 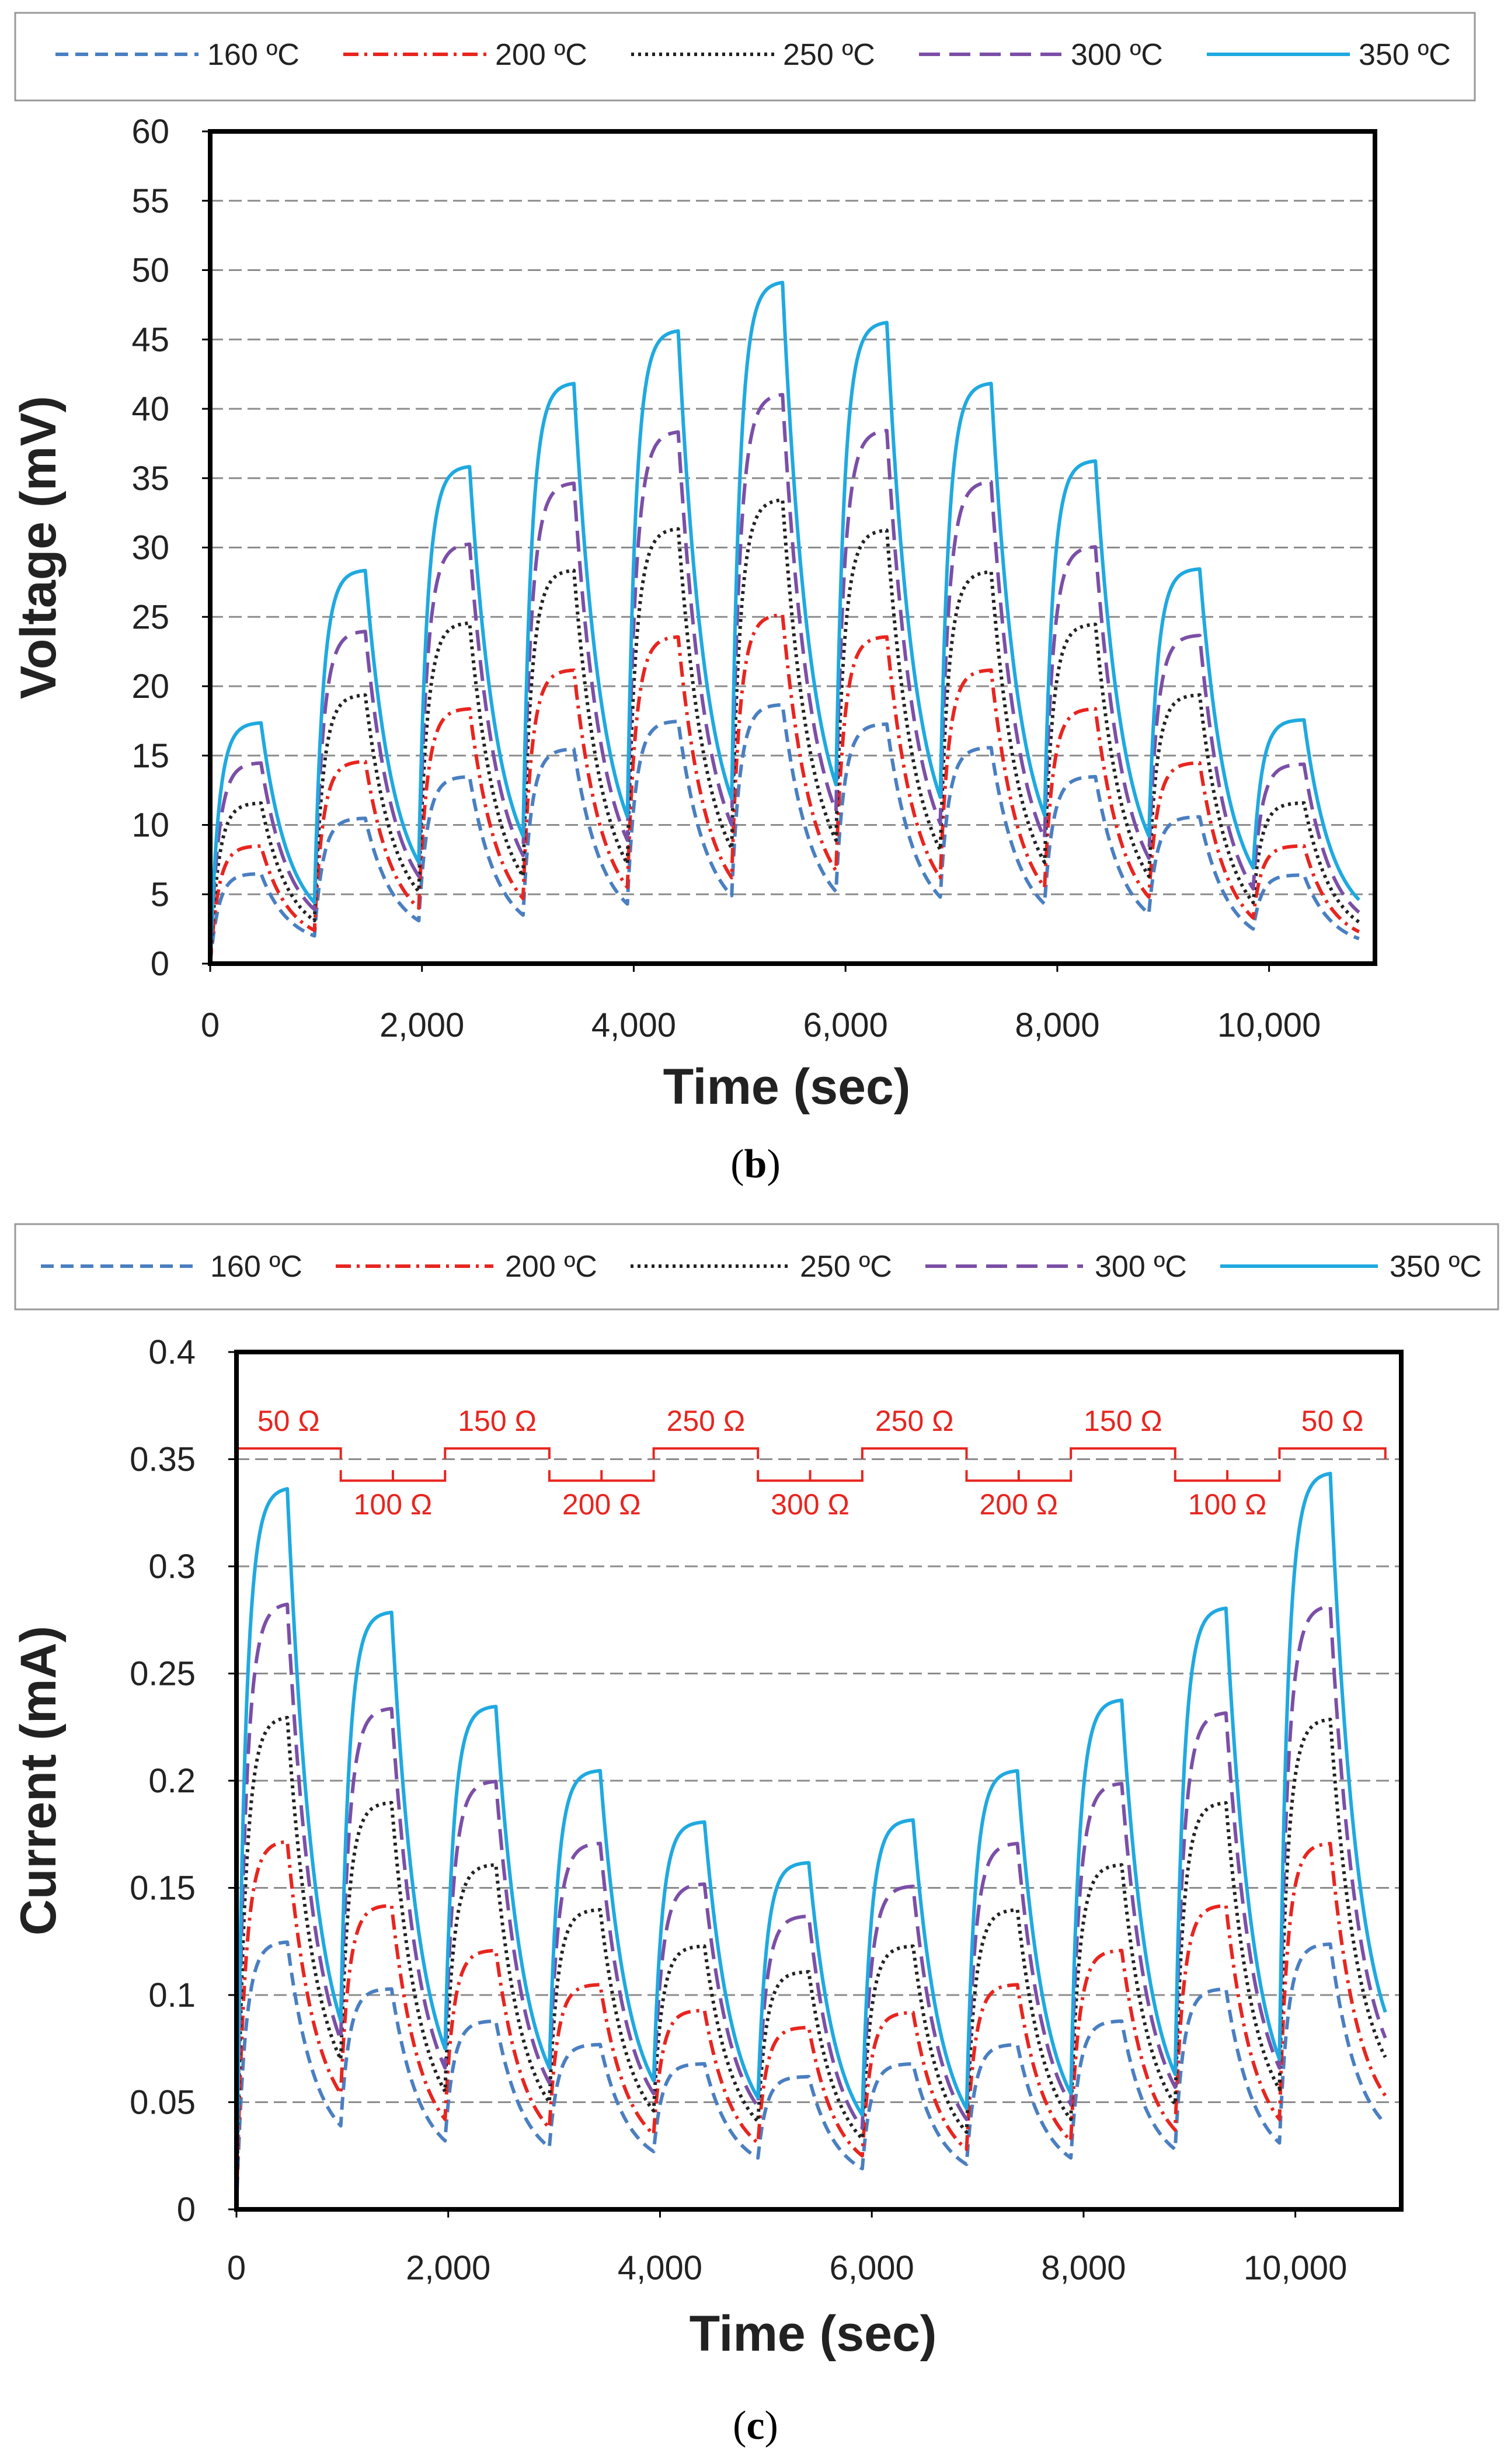 What do you see at coordinates (160, 894) in the screenshot?
I see `y-tick-label: 5` at bounding box center [160, 894].